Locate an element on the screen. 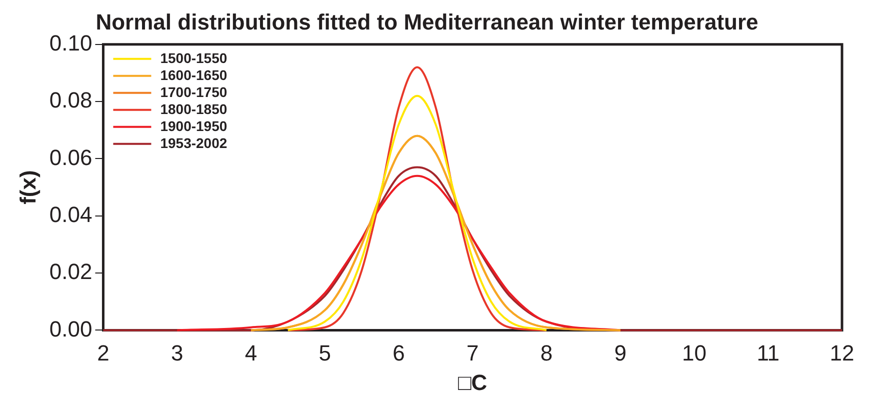 Image resolution: width=880 pixels, height=405 pixels. y-tick-label: 0.08 is located at coordinates (70, 100).